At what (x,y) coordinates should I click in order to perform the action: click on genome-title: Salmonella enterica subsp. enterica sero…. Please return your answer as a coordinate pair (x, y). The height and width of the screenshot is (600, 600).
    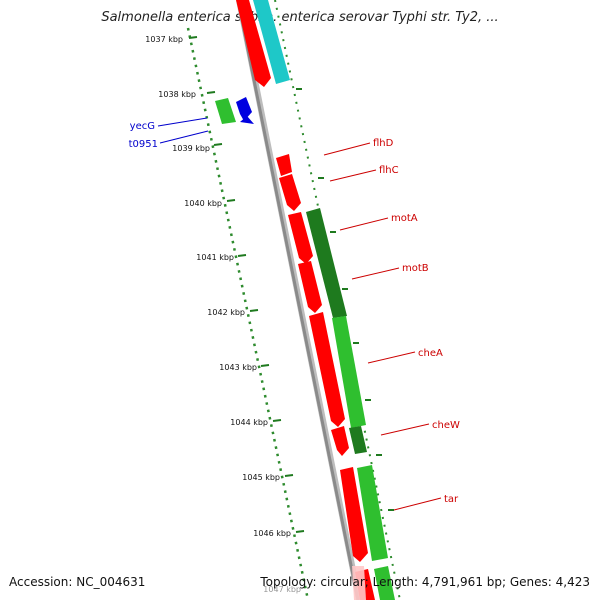
    Looking at the image, I should click on (300, 17).